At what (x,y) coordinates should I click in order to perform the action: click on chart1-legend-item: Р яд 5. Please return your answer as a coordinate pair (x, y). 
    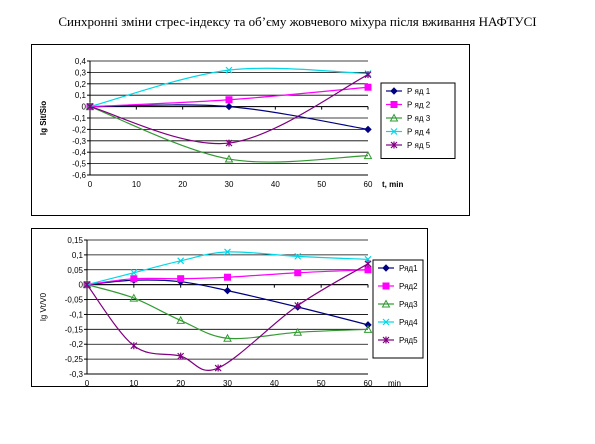
    Looking at the image, I should click on (408, 145).